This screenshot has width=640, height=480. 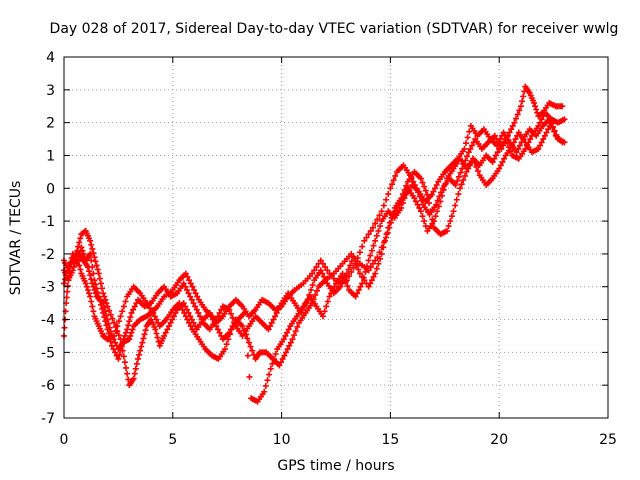 I want to click on x-tick-label: 20, so click(x=499, y=440).